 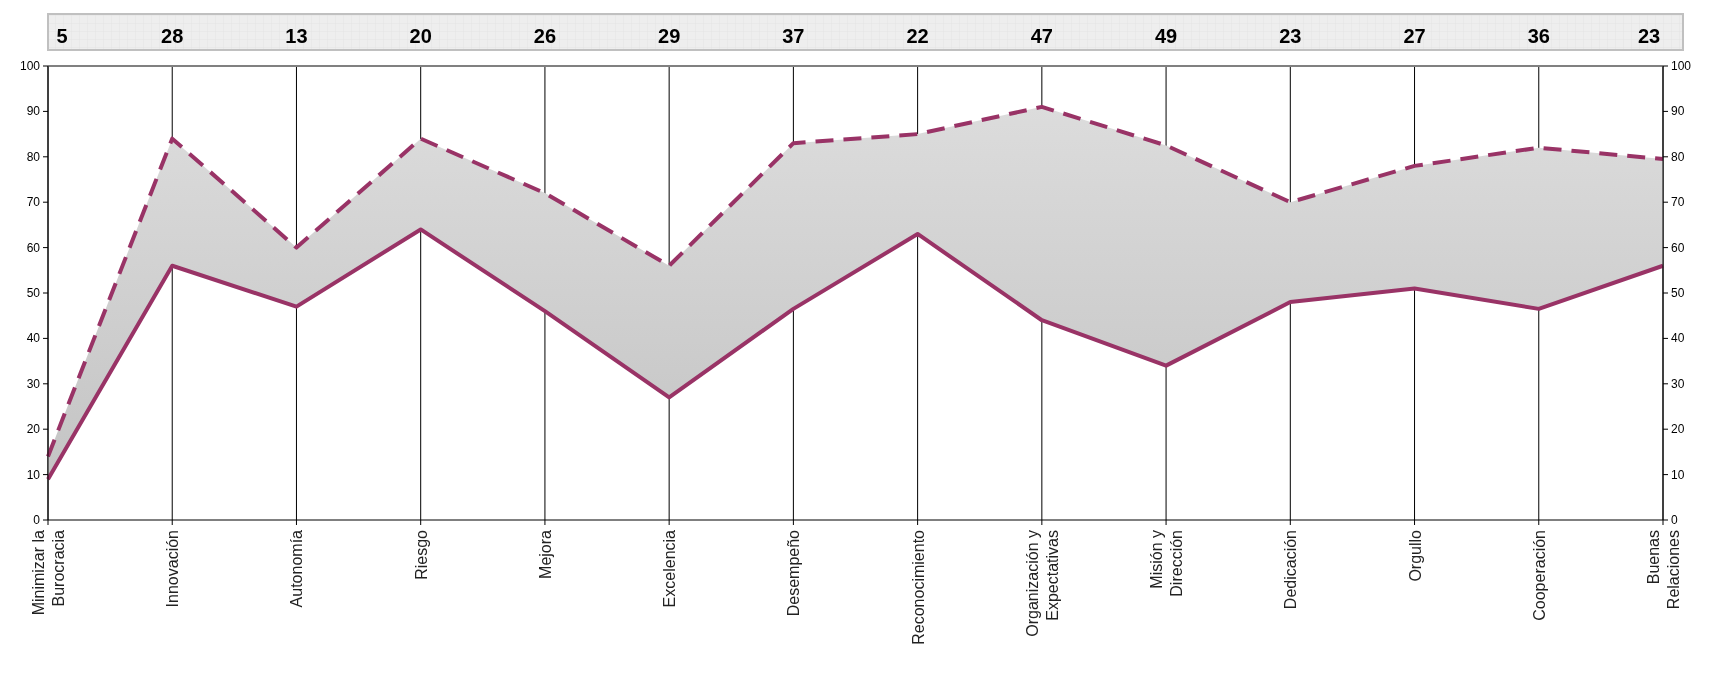 What do you see at coordinates (48, 572) in the screenshot?
I see `x-tick-label: Minimizar la Burocracia` at bounding box center [48, 572].